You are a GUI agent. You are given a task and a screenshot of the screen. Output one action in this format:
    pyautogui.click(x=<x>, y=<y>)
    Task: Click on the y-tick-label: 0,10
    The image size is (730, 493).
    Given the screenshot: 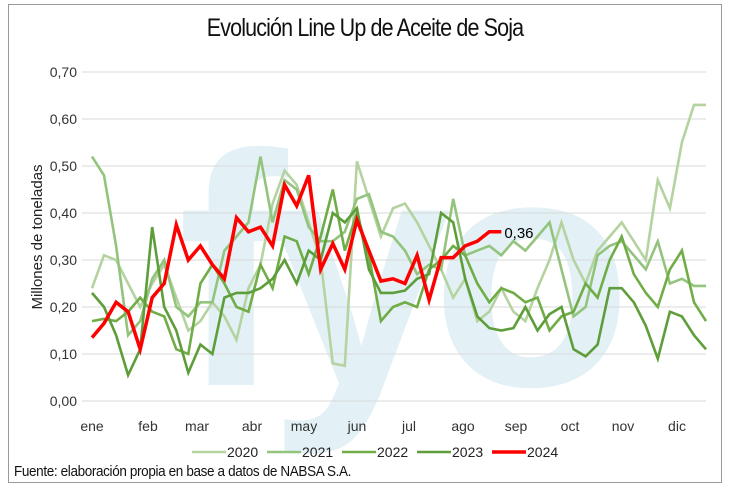 What is the action you would take?
    pyautogui.click(x=63, y=354)
    